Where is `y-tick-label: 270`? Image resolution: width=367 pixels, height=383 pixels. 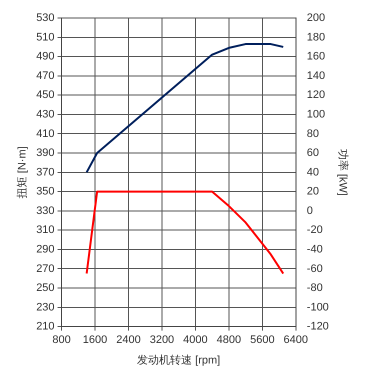 y-tick-label: 270 is located at coordinates (45, 268).